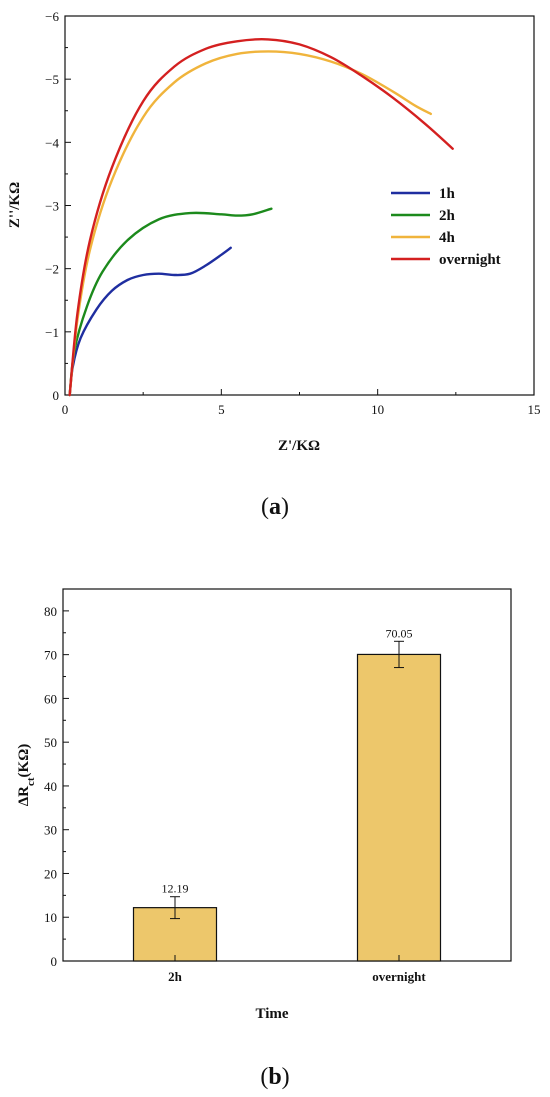 This screenshot has width=550, height=1097. What do you see at coordinates (399, 807) in the screenshot?
I see `bar-overnight` at bounding box center [399, 807].